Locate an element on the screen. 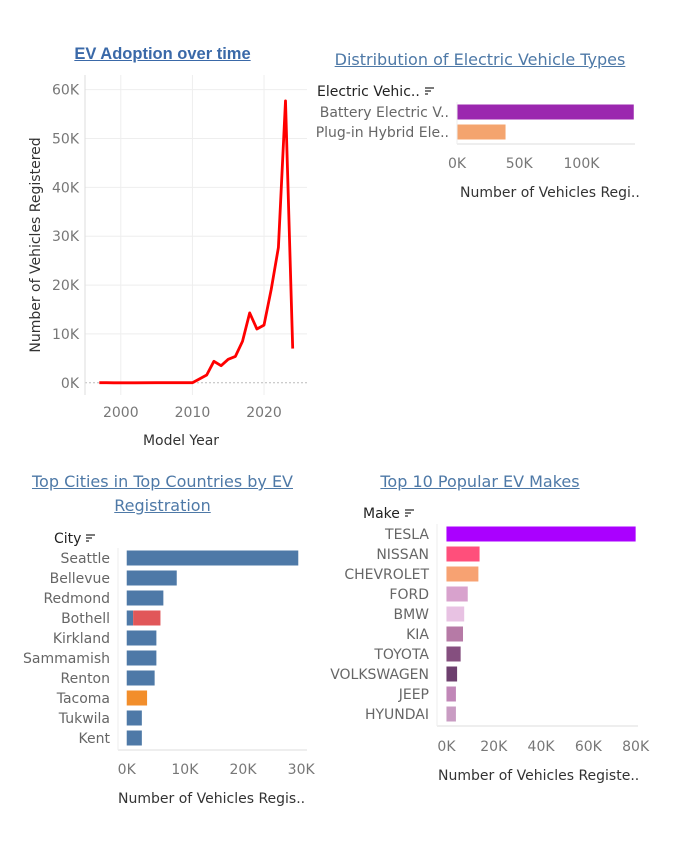 The image size is (688, 862). category-label: TESLA is located at coordinates (406, 535).